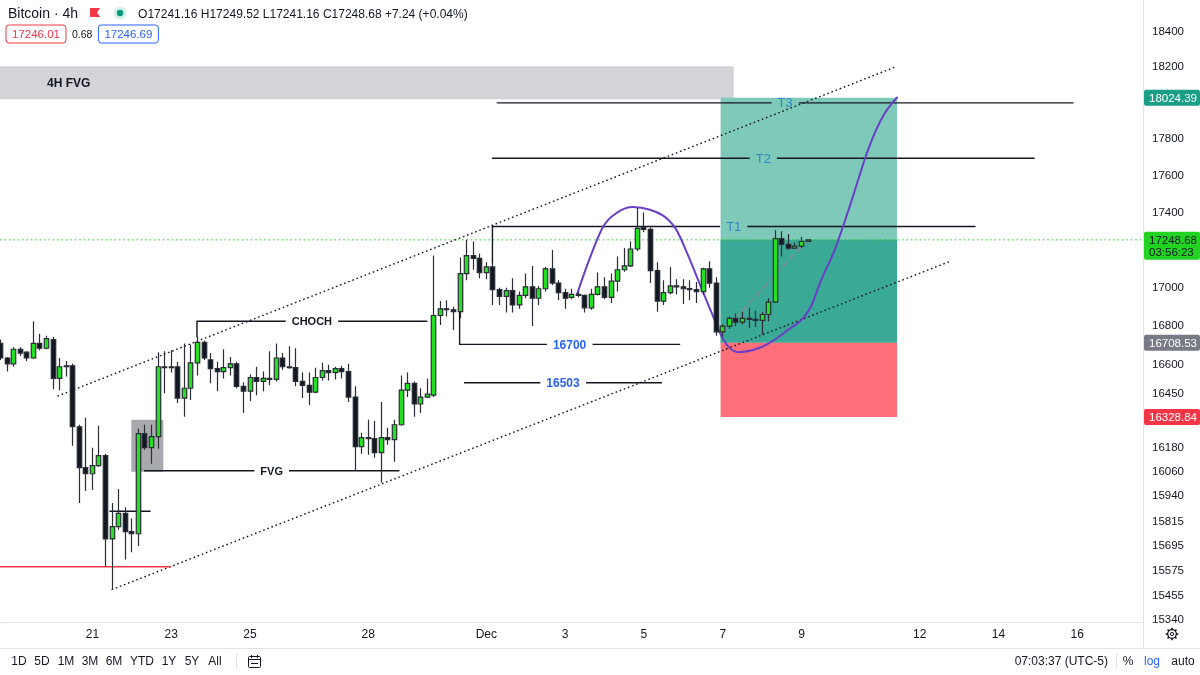 The height and width of the screenshot is (675, 1200). I want to click on y-tick-label: 15455, so click(1168, 595).